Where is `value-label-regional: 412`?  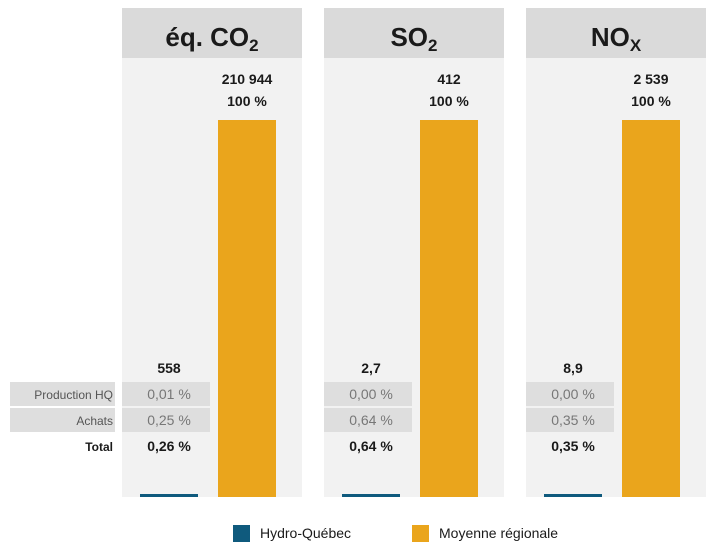
value-label-regional: 412 is located at coordinates (449, 79).